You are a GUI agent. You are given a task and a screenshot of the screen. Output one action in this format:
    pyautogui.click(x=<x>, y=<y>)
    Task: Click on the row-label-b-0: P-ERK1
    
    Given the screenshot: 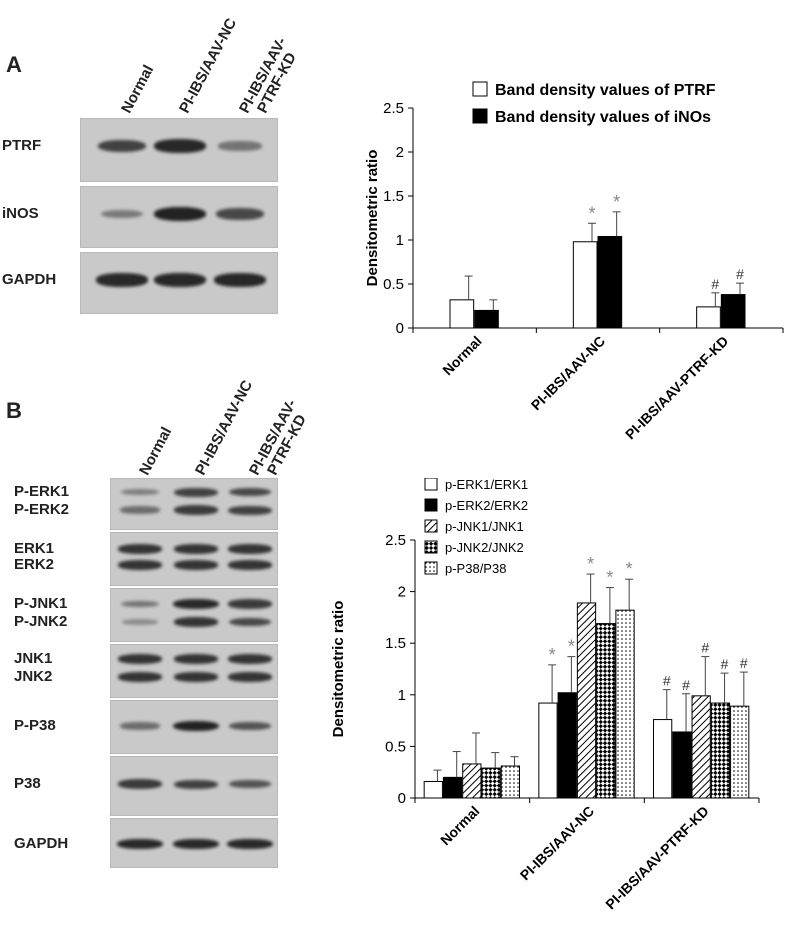 What is the action you would take?
    pyautogui.click(x=42, y=491)
    